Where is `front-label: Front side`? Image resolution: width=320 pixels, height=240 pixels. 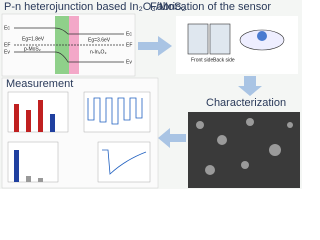 front-label: Front side is located at coordinates (202, 60).